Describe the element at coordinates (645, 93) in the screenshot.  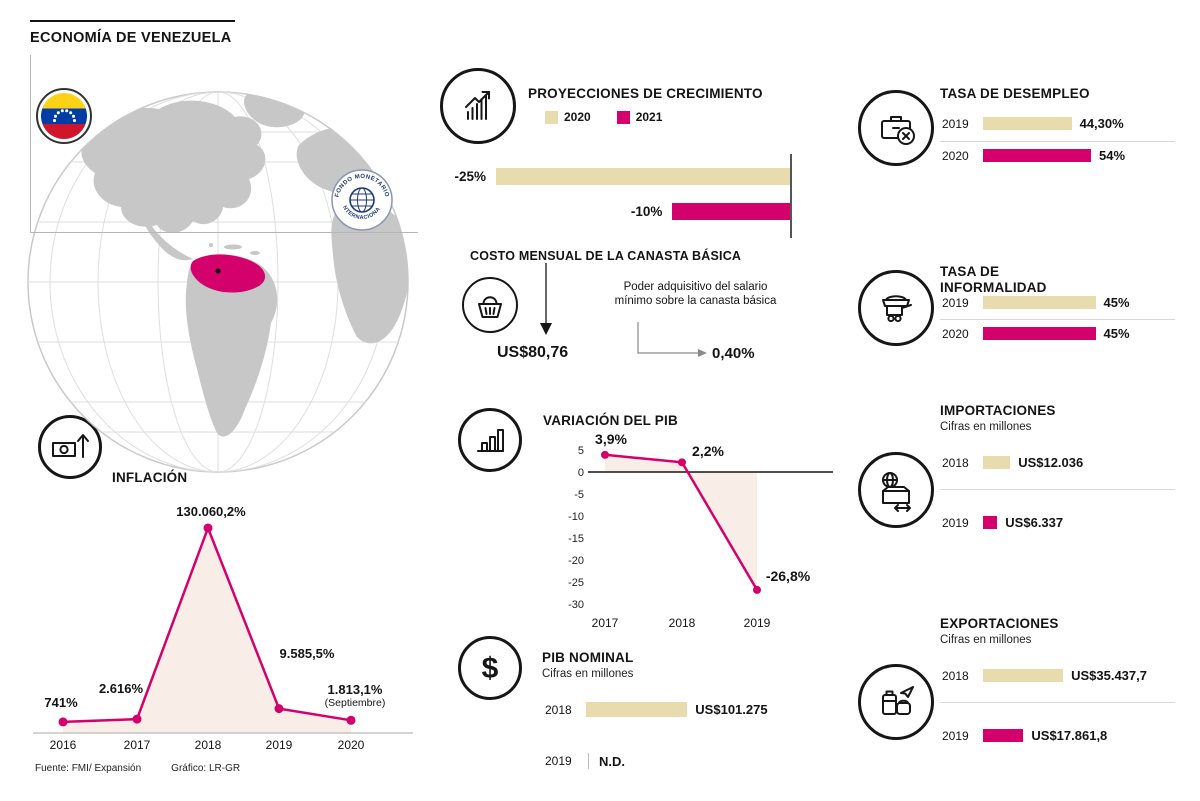
I see `growth-title: PROYECCIONES DE CRECIMIENTO` at that location.